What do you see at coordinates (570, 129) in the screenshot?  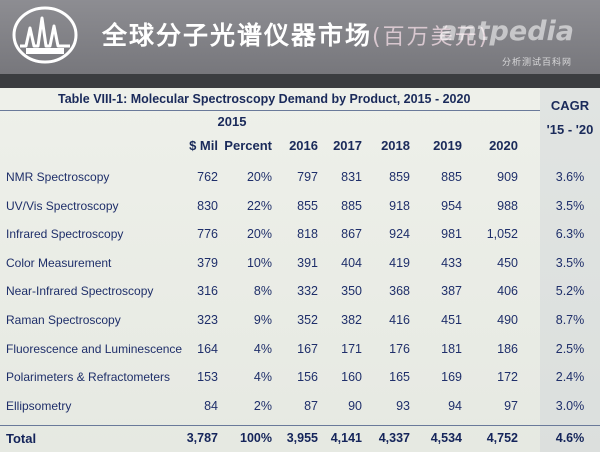 I see `header-cagr-range: '15 - '20` at bounding box center [570, 129].